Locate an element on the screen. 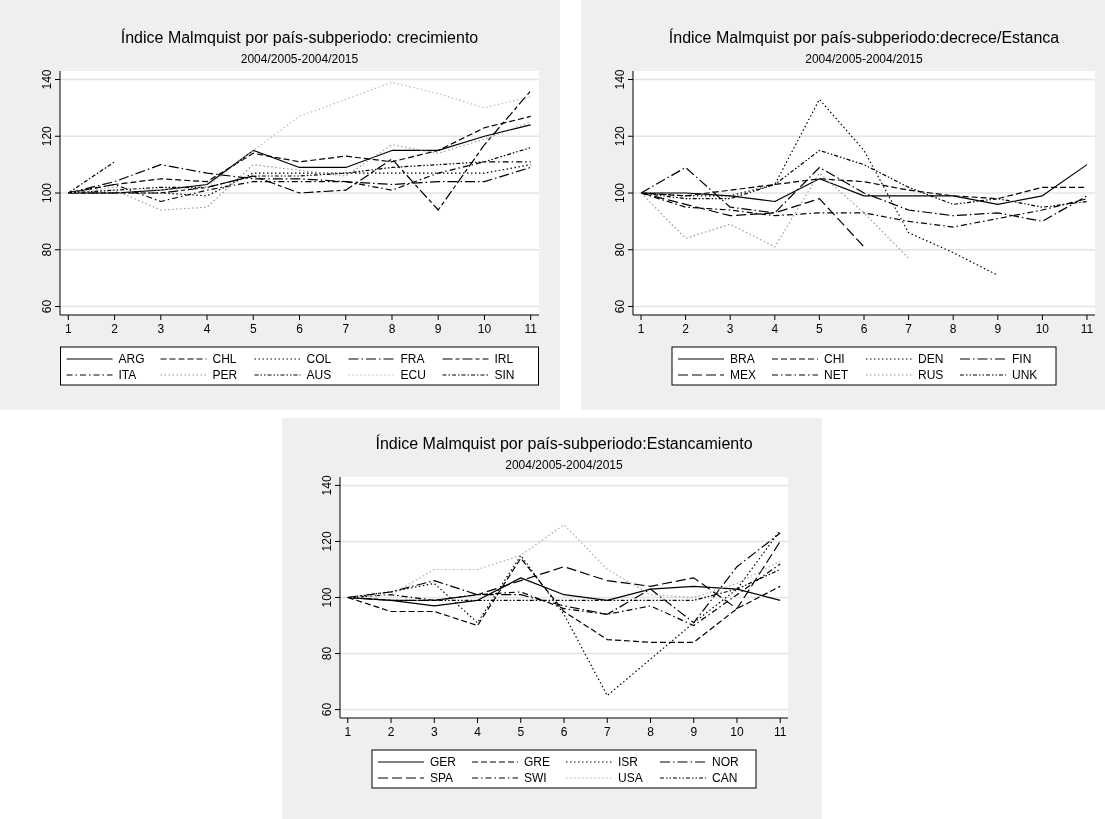 The width and height of the screenshot is (1105, 819). legend-label: CHL is located at coordinates (224, 359).